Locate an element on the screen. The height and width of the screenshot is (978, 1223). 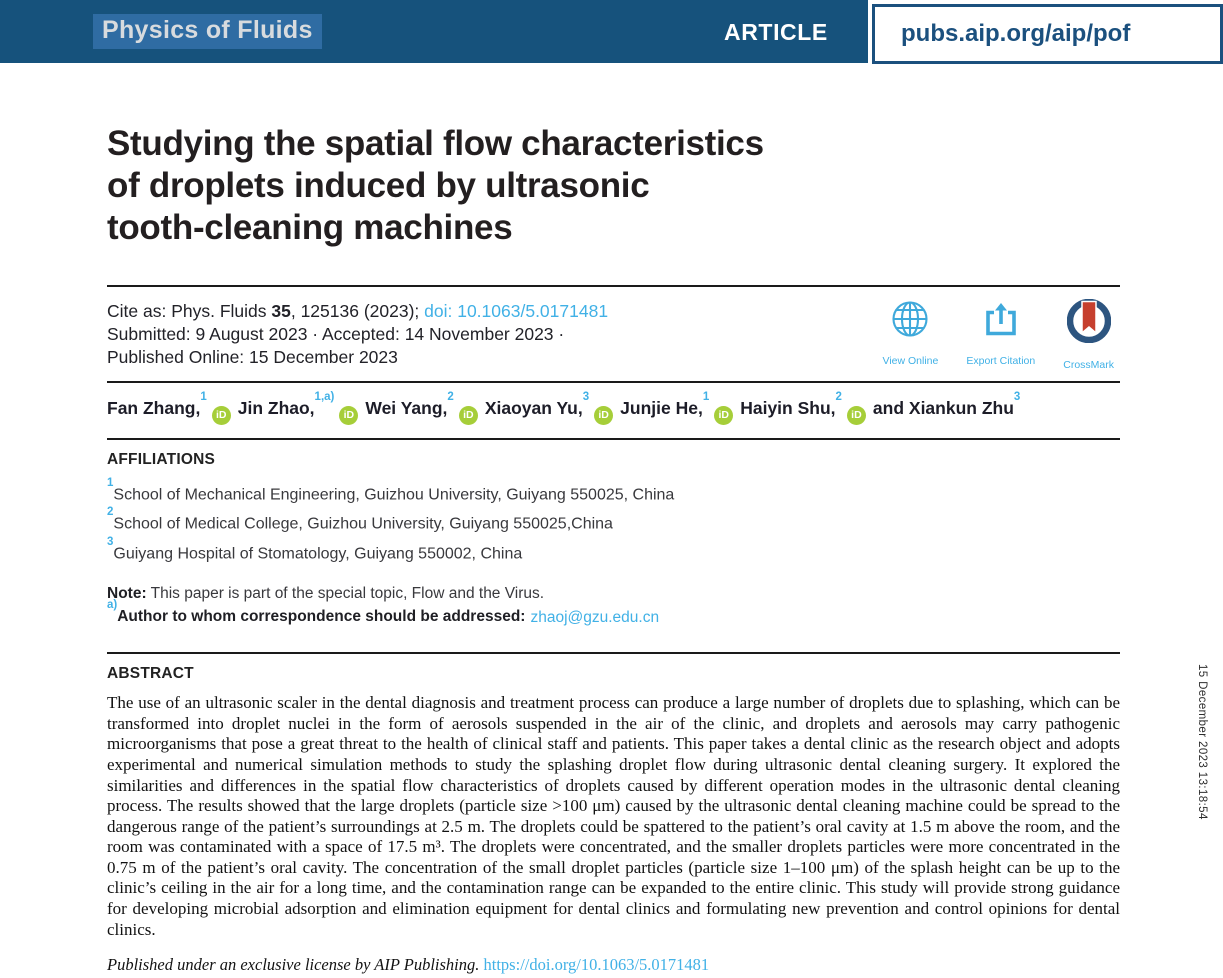
header-bar: Physics of Fluids ARTICLE is located at coordinates (434, 31).